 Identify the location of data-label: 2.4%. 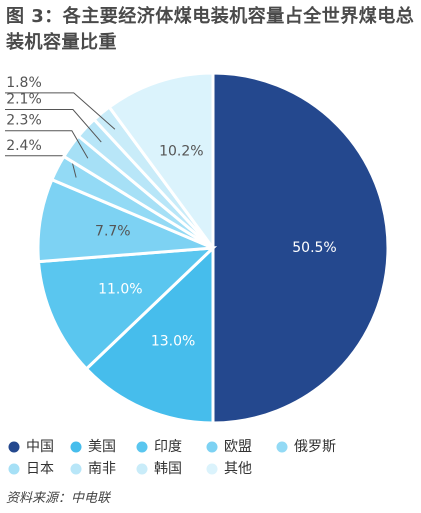
(24, 146).